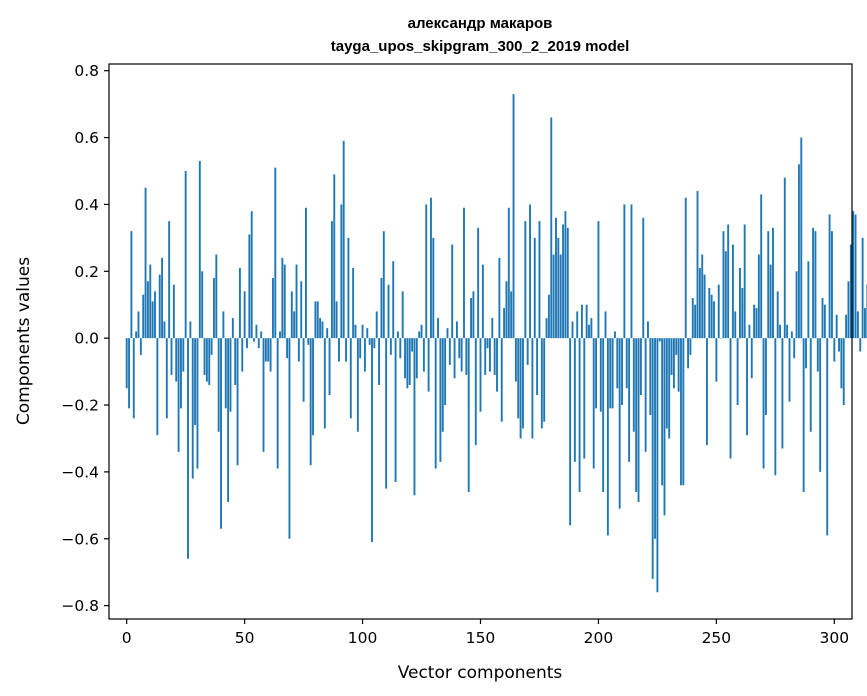 The height and width of the screenshot is (696, 867). Describe the element at coordinates (363, 638) in the screenshot. I see `x-tick-label: 100` at that location.